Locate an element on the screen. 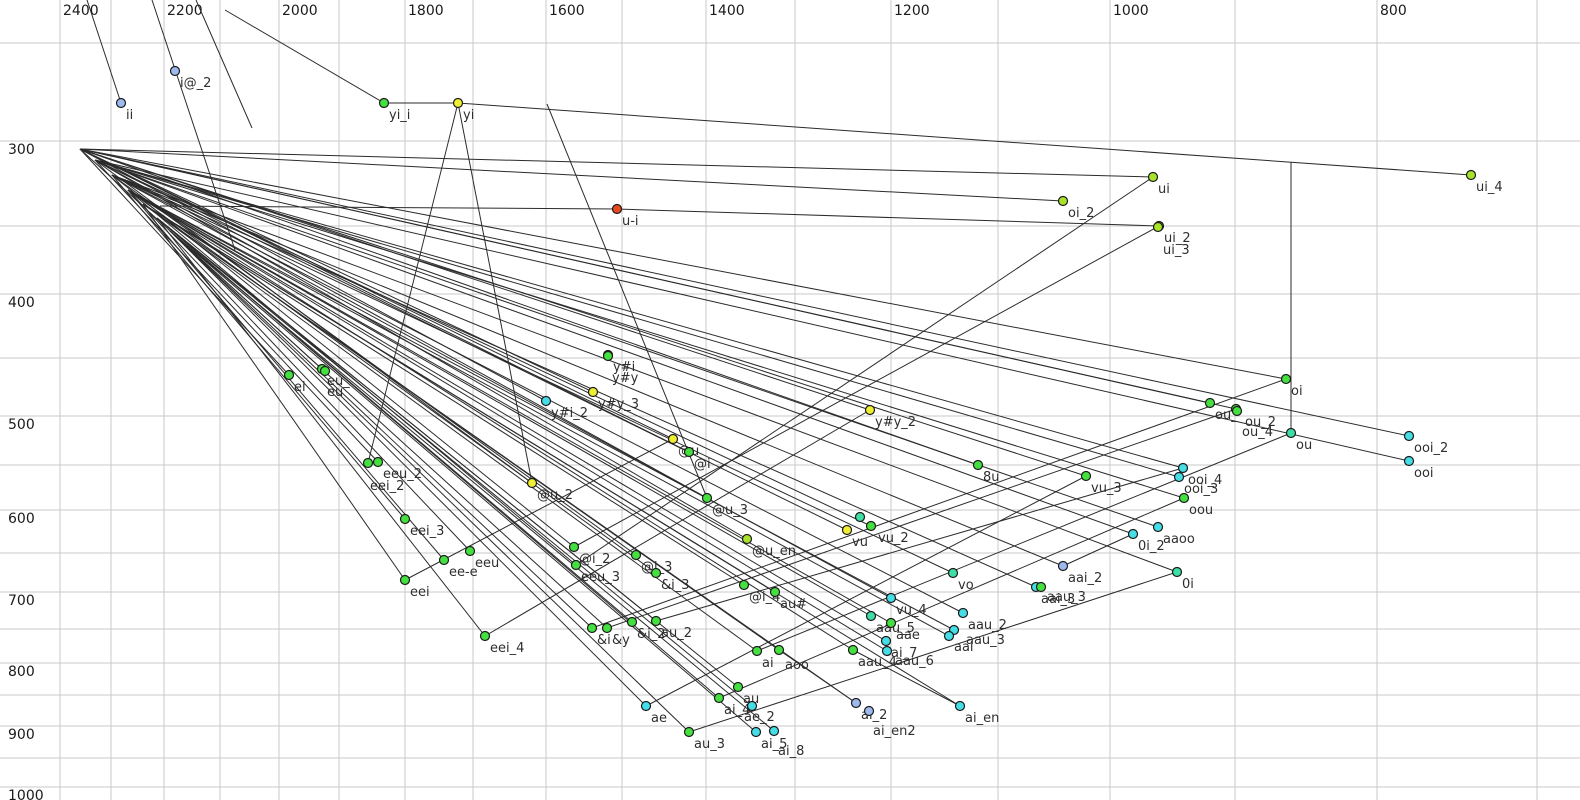 The image size is (1580, 800). data-point-y-y is located at coordinates (608, 356).